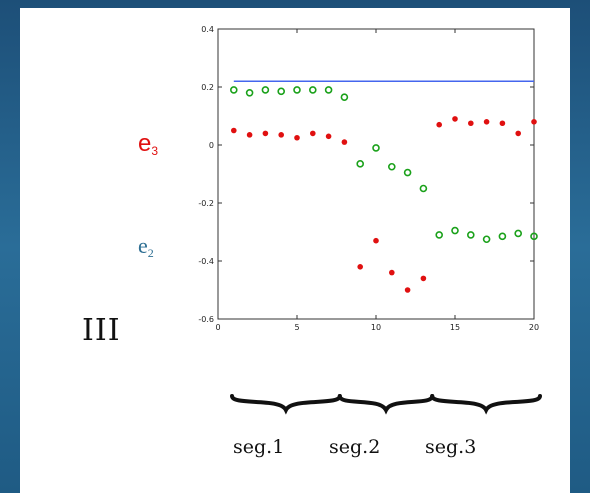 The image size is (590, 493). Describe the element at coordinates (206, 319) in the screenshot. I see `y-tick-label: -0.6` at that location.